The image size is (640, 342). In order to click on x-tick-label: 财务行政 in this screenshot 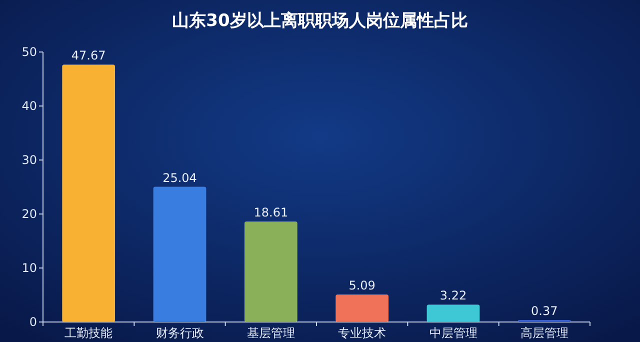, I will do `click(180, 333)`.